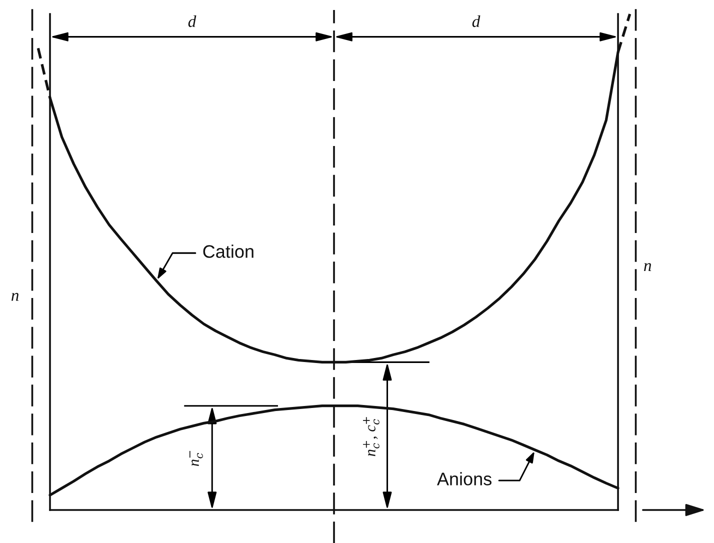 The height and width of the screenshot is (543, 714). I want to click on text: Cation, so click(228, 251).